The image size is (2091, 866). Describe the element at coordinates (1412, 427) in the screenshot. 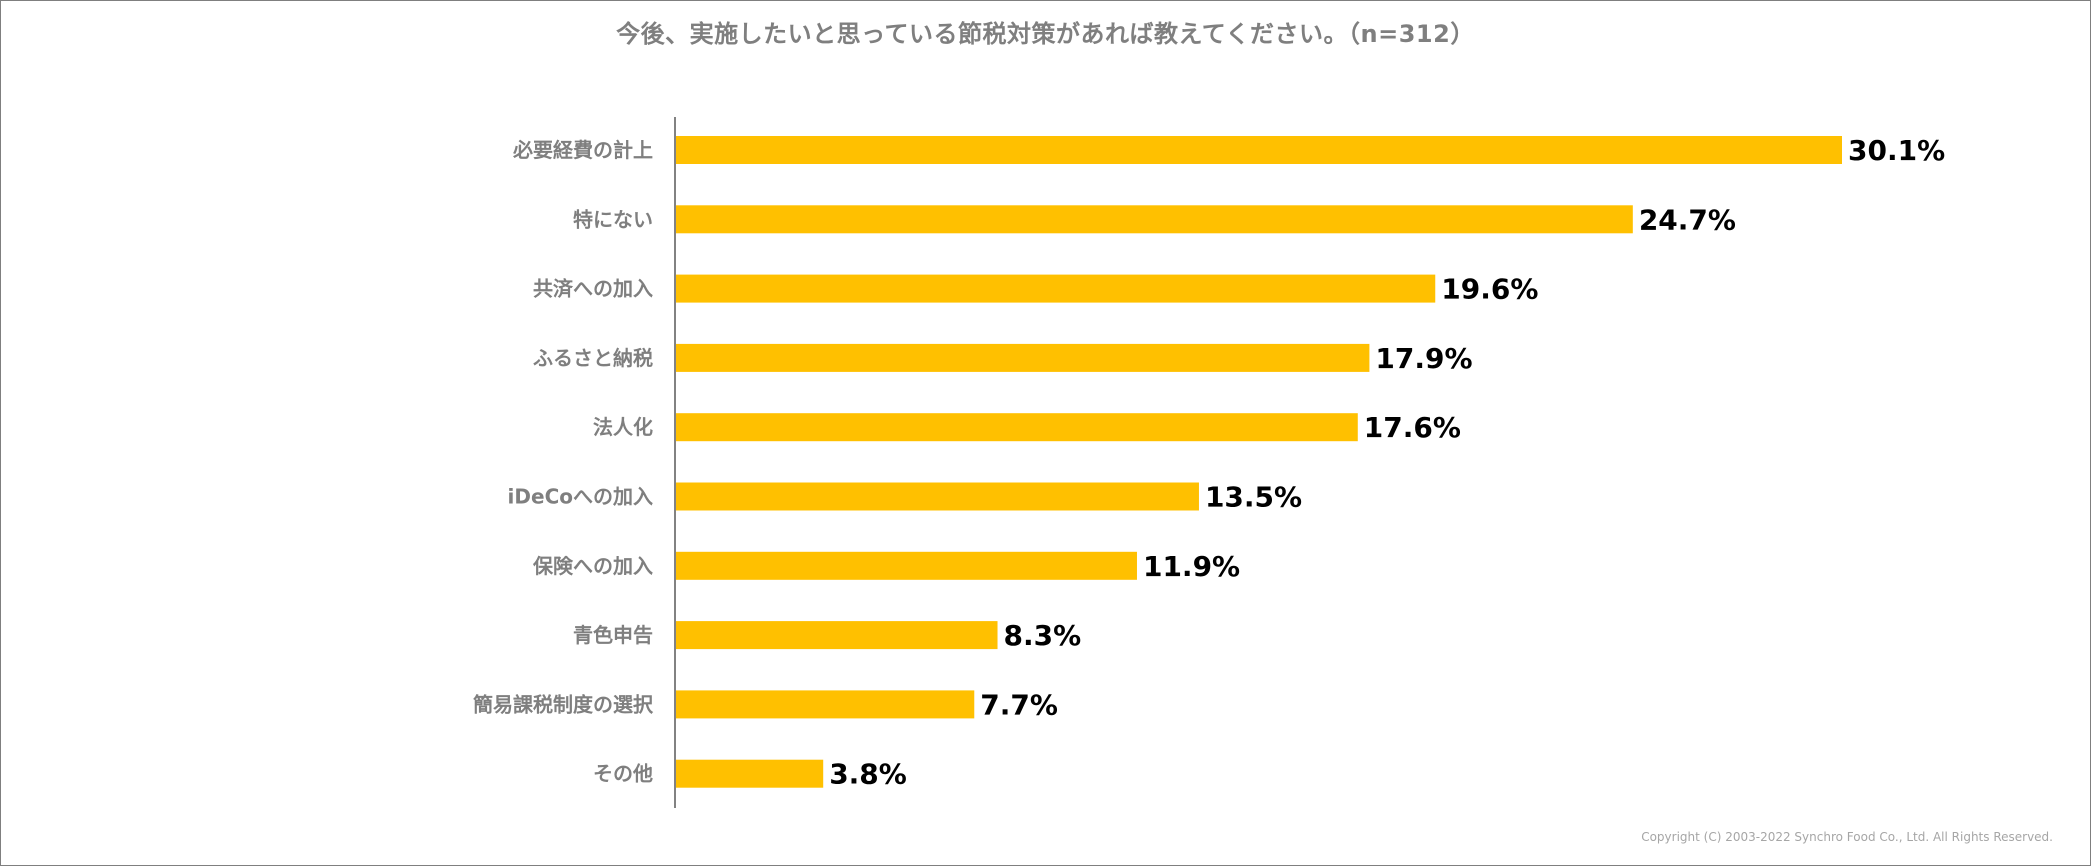

I see `value-label-4: 17.6%` at that location.